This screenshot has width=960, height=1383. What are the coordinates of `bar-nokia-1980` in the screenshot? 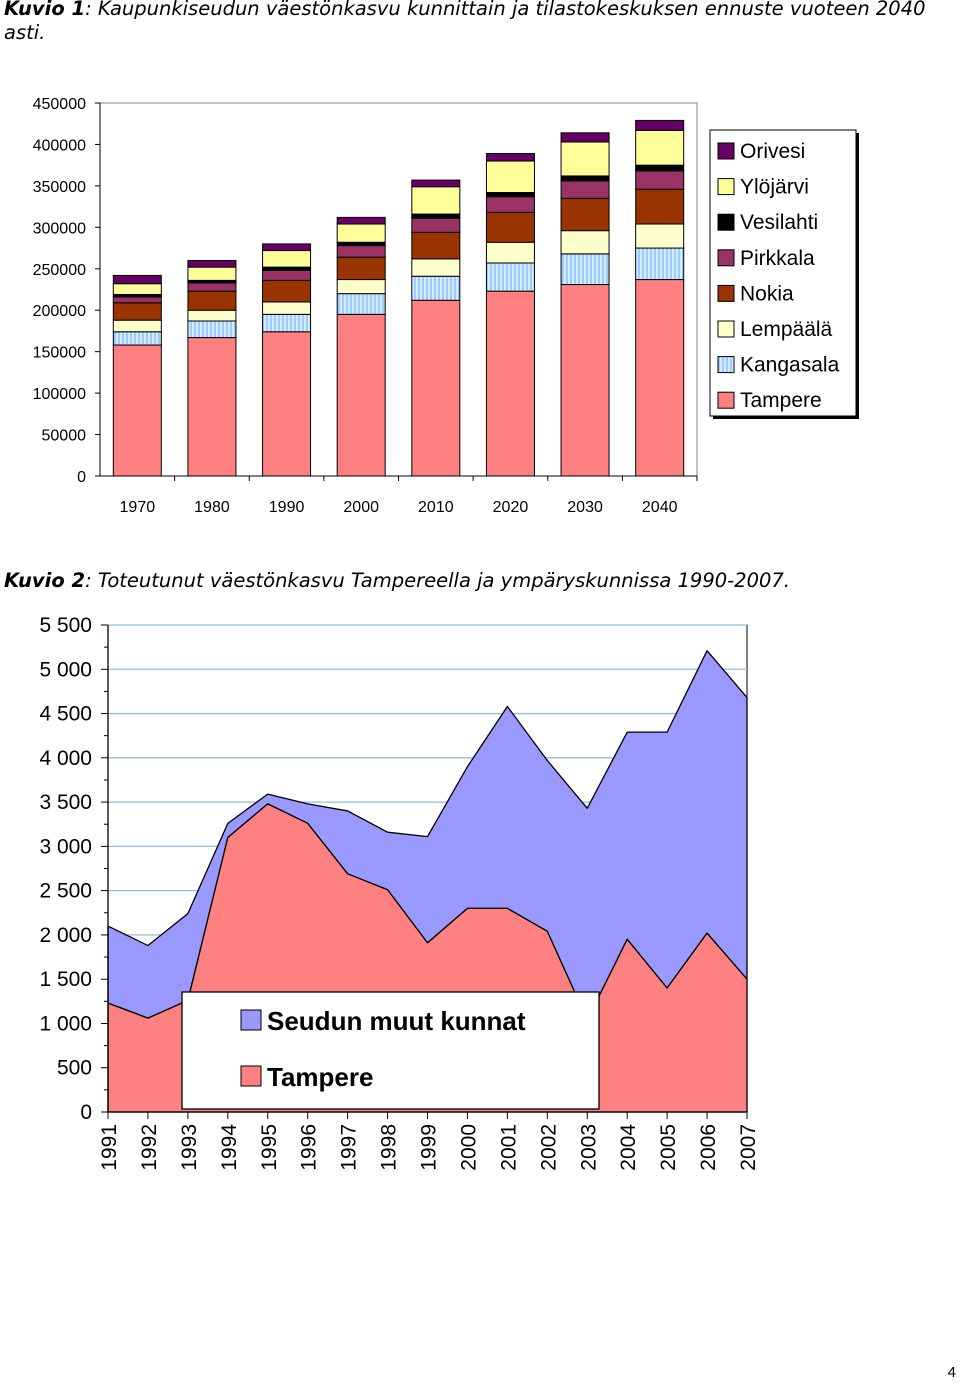 It's located at (212, 300).